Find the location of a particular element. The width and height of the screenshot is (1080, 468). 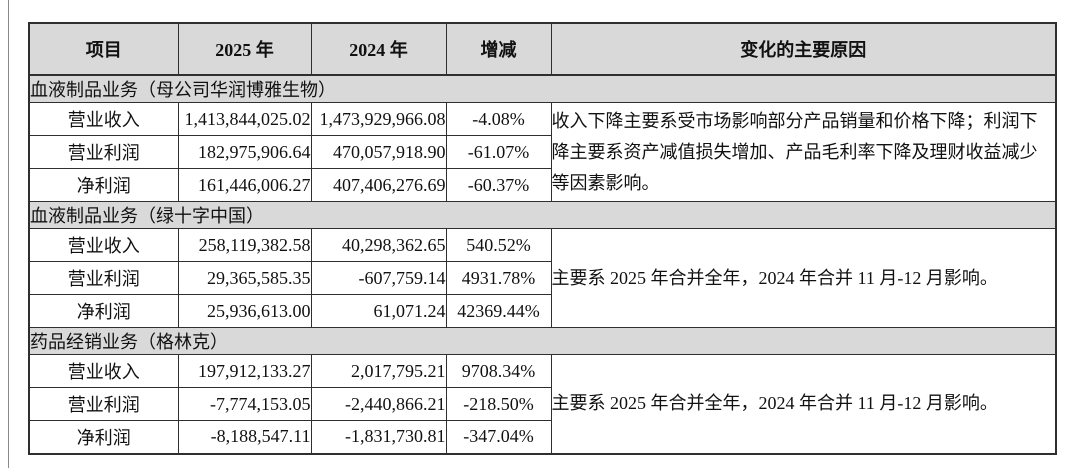

value-2025-cell: 258,119,382.58 is located at coordinates (244, 245).